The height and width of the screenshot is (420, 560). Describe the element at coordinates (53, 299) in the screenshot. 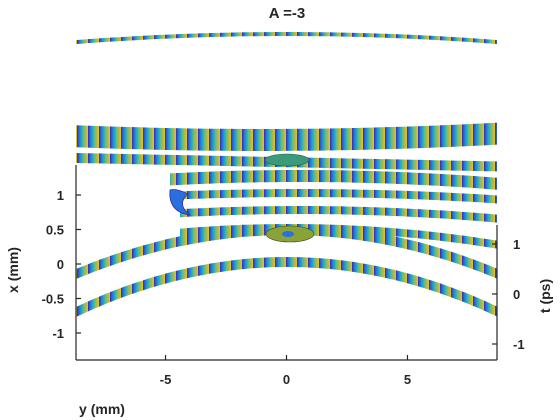

I see `x-axis-tick-label: -0.5` at that location.